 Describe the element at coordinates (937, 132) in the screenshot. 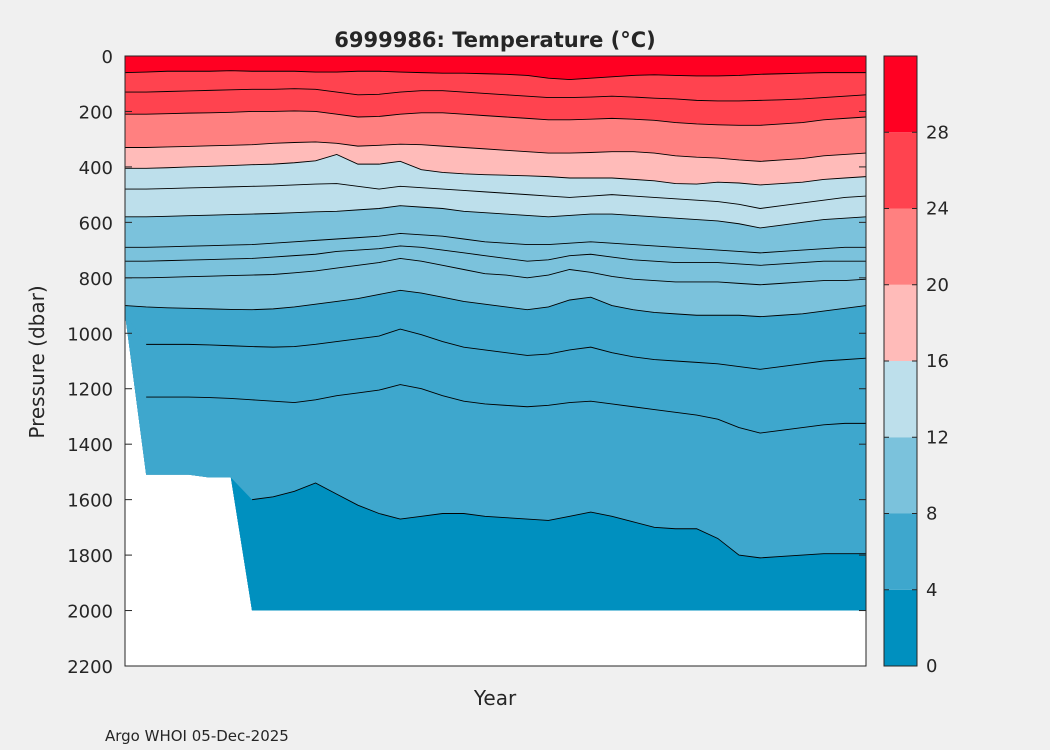

I see `colorbar-tick-label-28: 28` at that location.